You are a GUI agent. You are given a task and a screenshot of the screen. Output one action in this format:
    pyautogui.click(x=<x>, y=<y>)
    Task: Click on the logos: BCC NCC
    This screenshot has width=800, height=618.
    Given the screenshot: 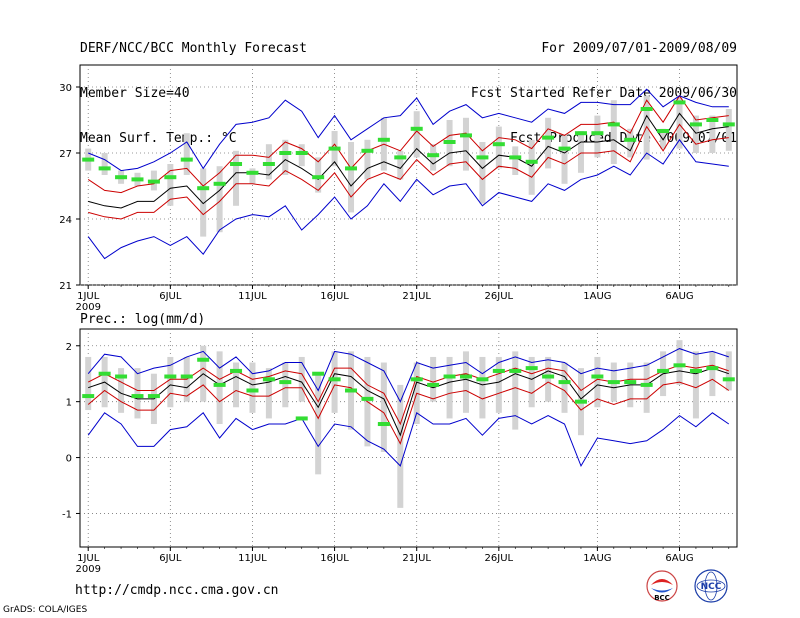 What is the action you would take?
    pyautogui.click(x=687, y=586)
    